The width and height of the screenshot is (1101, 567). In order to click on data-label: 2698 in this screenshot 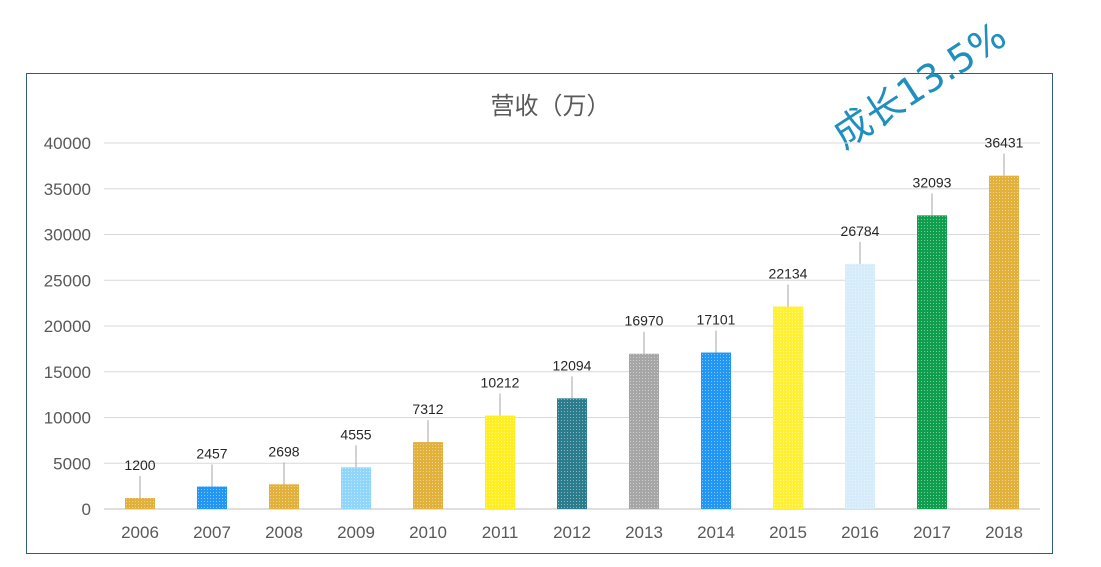, I will do `click(283, 451)`.